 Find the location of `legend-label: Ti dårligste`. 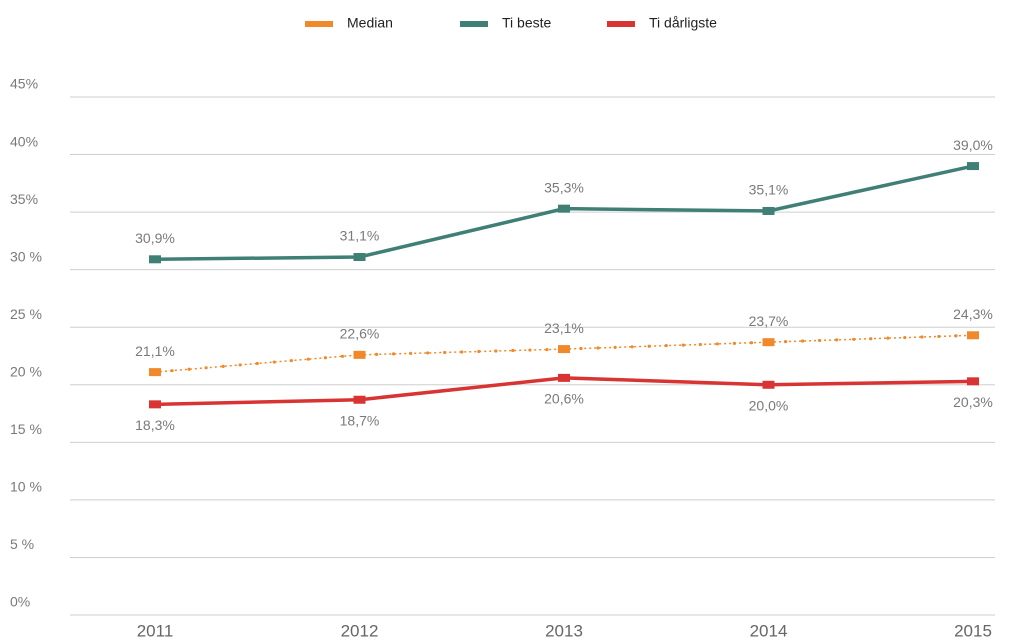

legend-label: Ti dårligste is located at coordinates (683, 23).